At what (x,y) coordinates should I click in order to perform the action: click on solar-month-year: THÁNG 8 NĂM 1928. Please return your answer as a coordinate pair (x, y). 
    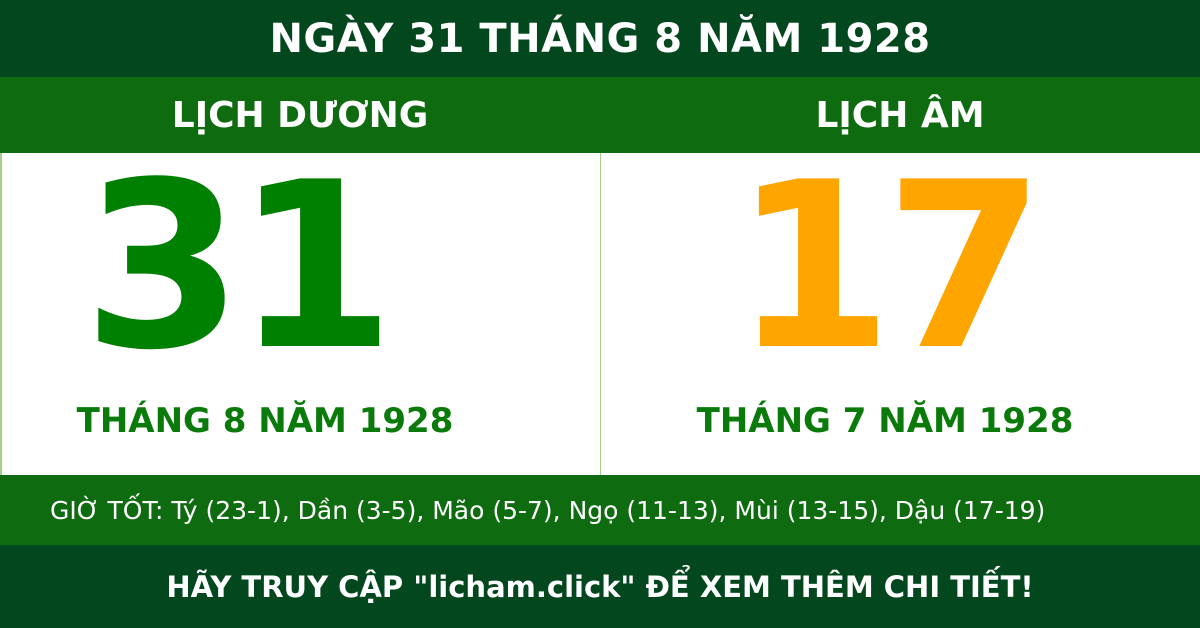
    Looking at the image, I should click on (265, 421).